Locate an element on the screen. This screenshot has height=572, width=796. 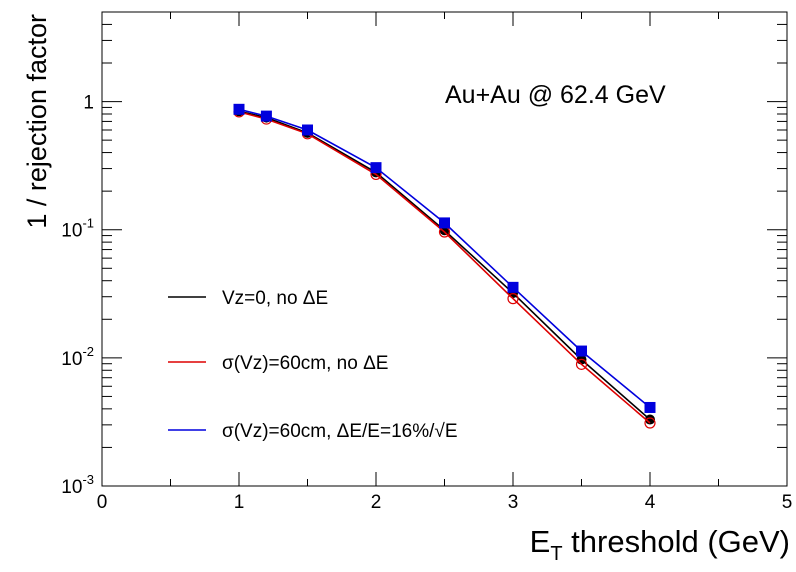
y-tick-label: 10⁻² is located at coordinates (77, 357).